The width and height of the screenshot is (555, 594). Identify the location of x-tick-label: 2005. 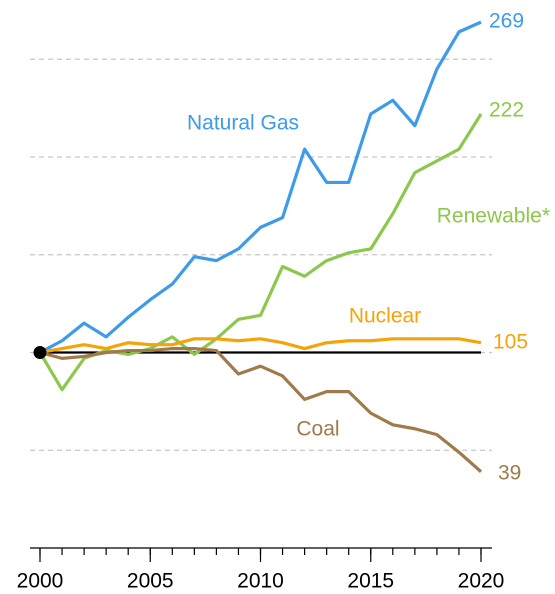
(150, 581).